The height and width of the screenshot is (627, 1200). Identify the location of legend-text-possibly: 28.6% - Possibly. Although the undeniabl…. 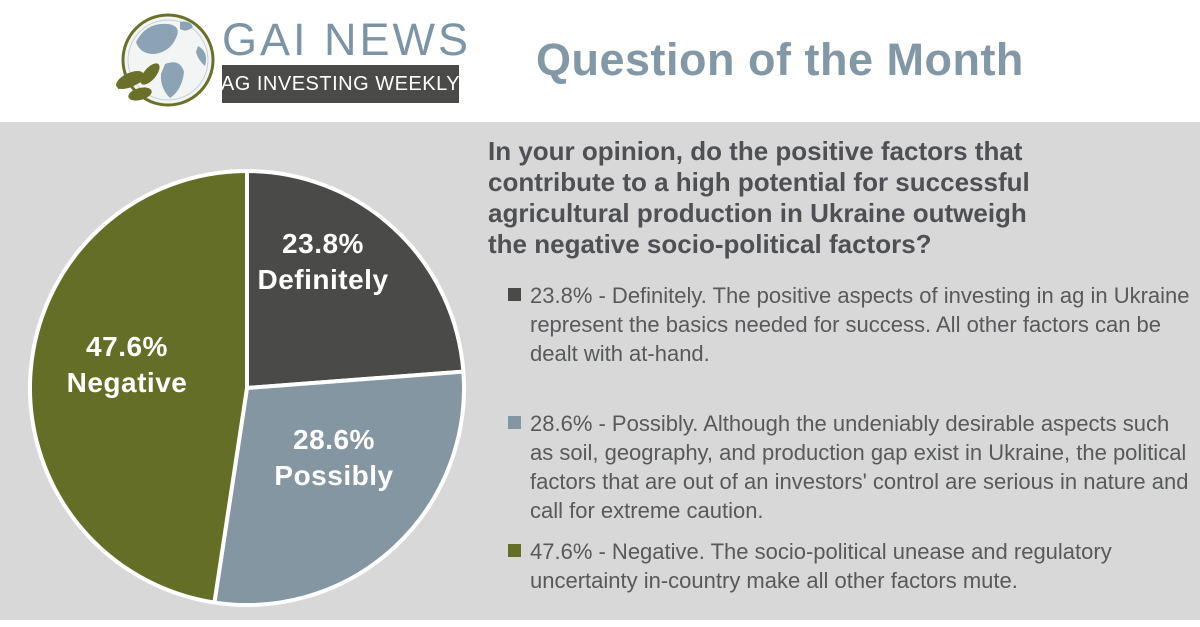
(859, 467).